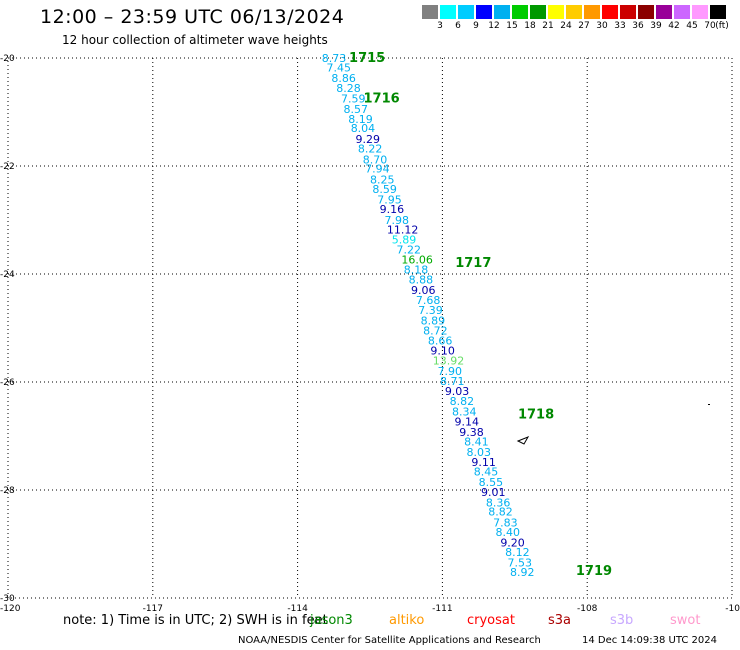 The image size is (740, 650). I want to click on wave-height-value: 8.36, so click(498, 502).